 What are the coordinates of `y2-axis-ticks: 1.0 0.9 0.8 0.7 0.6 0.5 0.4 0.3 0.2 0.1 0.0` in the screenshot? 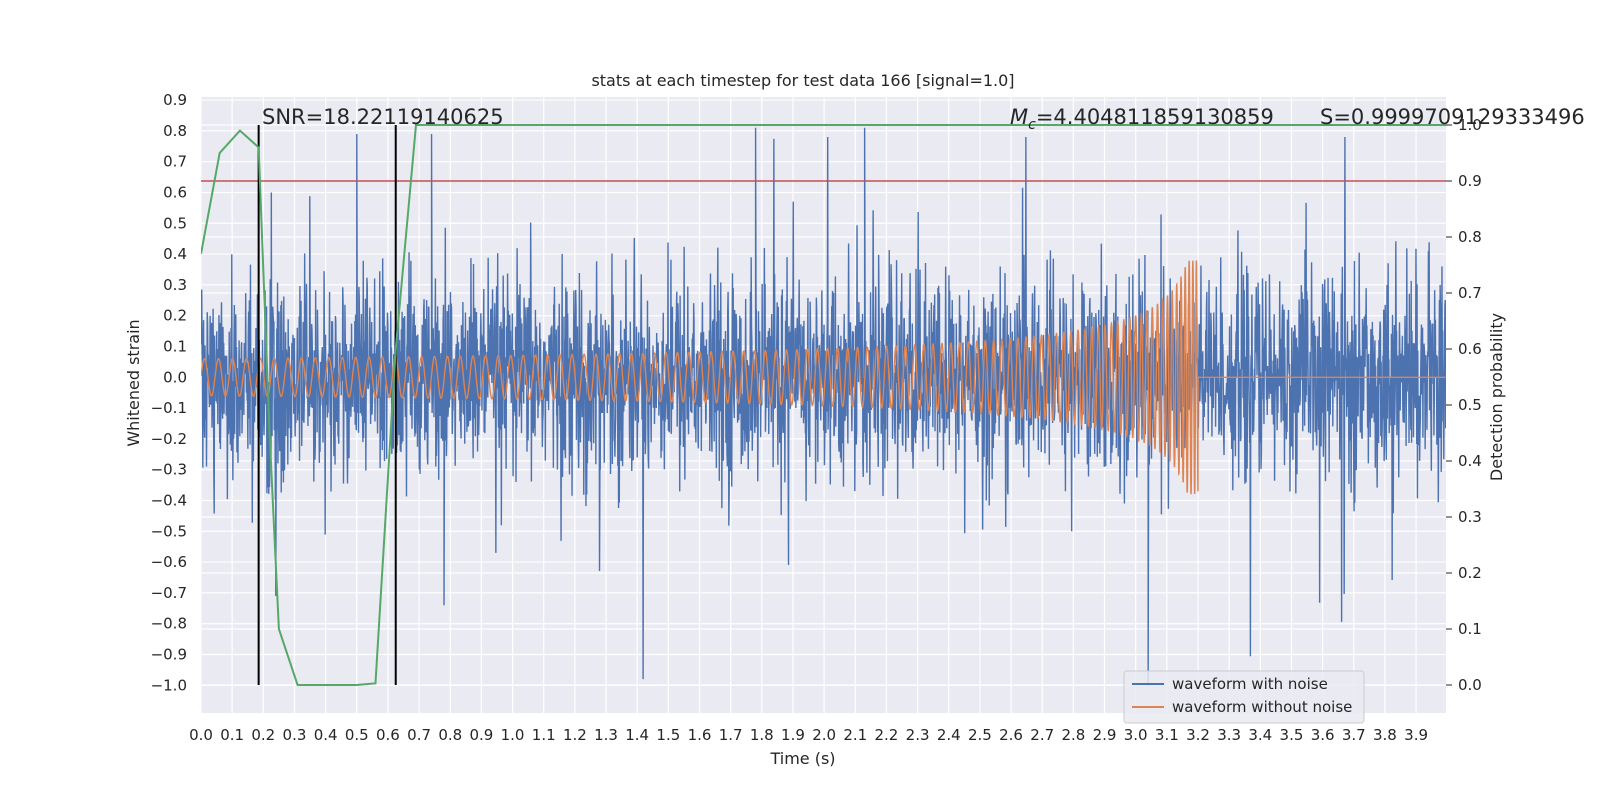 It's located at (1464, 405).